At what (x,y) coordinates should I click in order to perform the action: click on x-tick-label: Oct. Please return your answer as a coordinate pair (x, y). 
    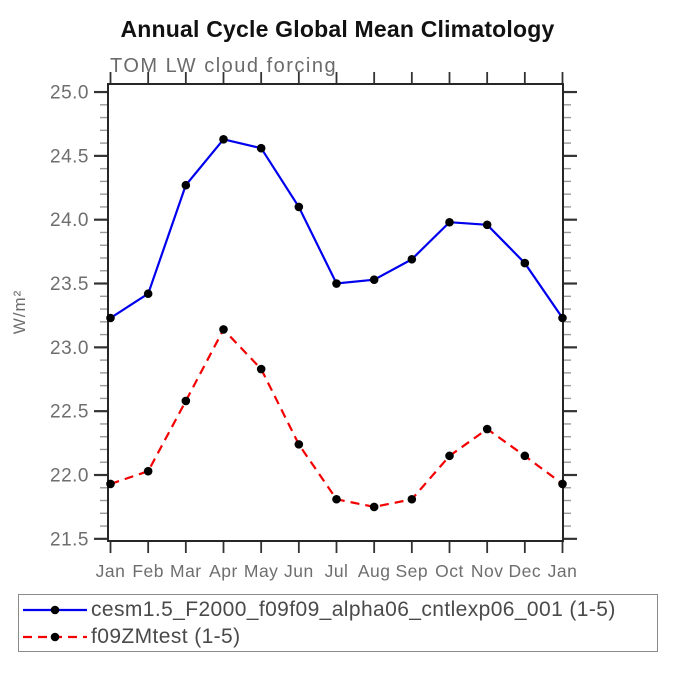
    Looking at the image, I should click on (449, 571).